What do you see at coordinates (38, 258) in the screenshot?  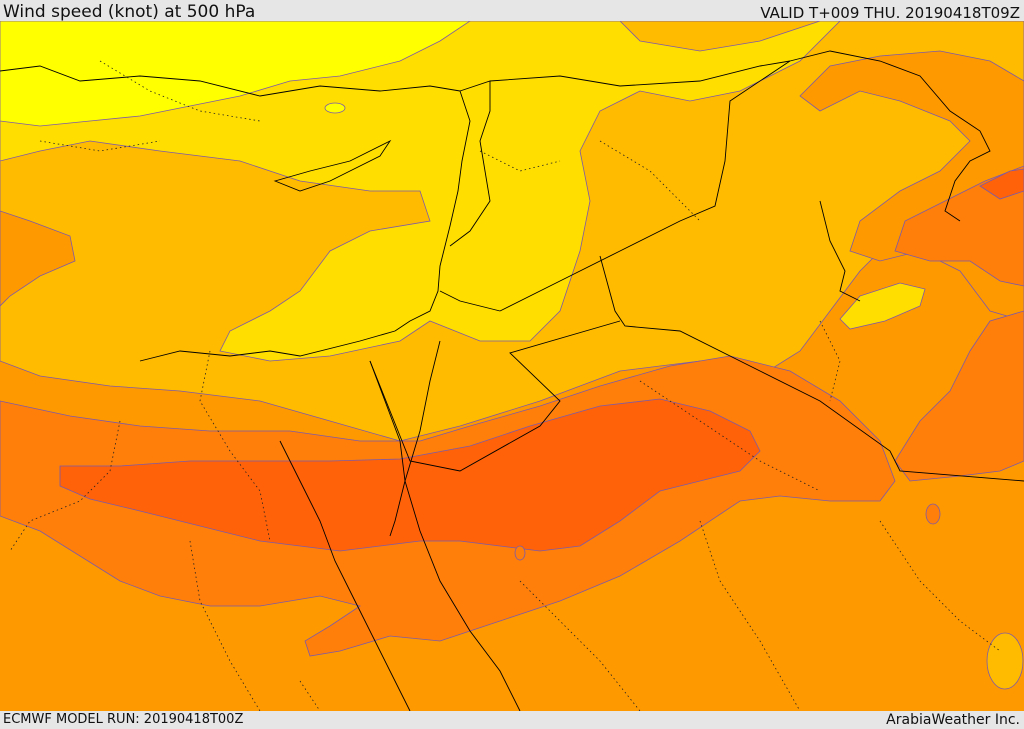 I see `band-4-left-lobe` at bounding box center [38, 258].